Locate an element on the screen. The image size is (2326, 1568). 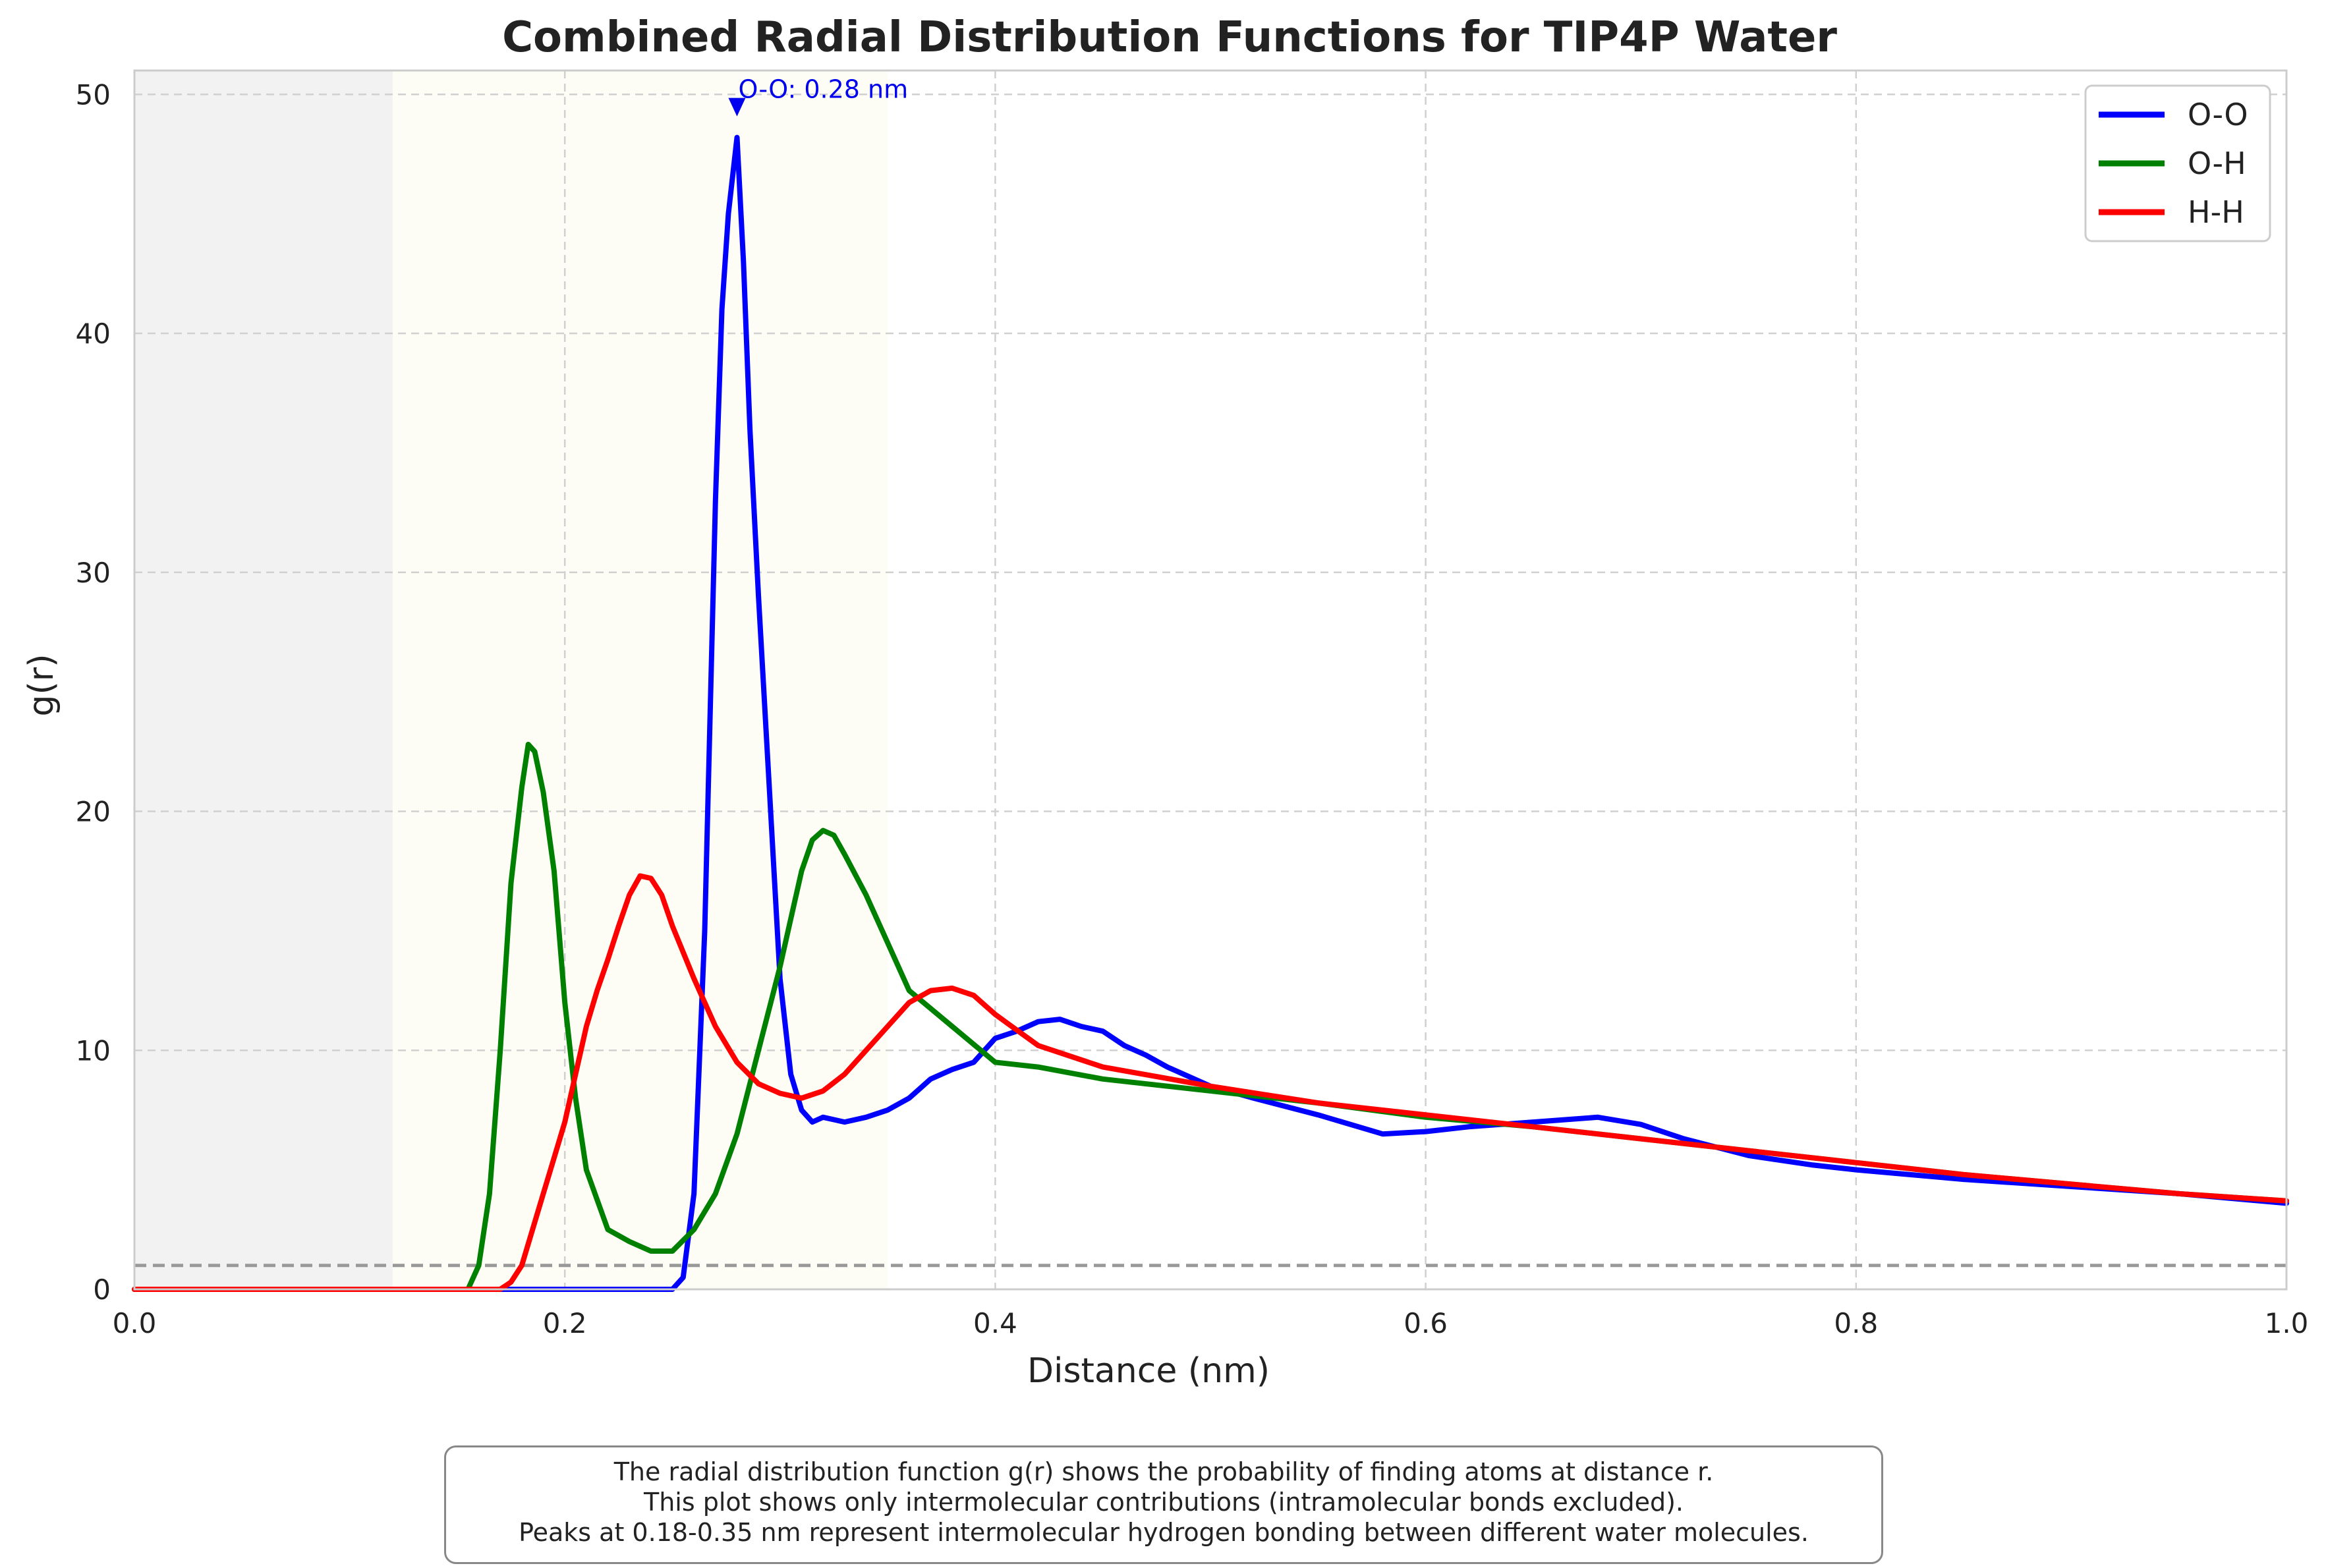
legend: O-O O-H H-H is located at coordinates (2177, 163).